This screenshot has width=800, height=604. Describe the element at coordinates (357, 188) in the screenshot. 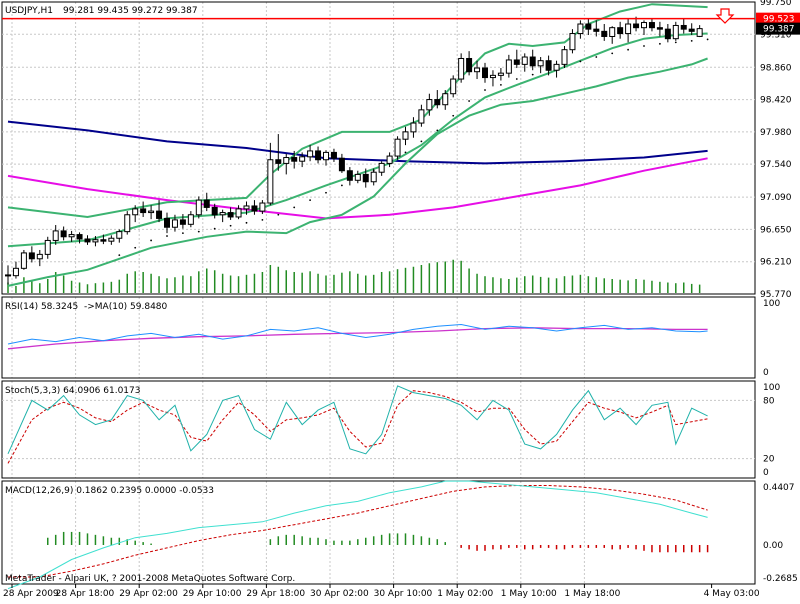

I see `moving-average-mid-line` at that location.